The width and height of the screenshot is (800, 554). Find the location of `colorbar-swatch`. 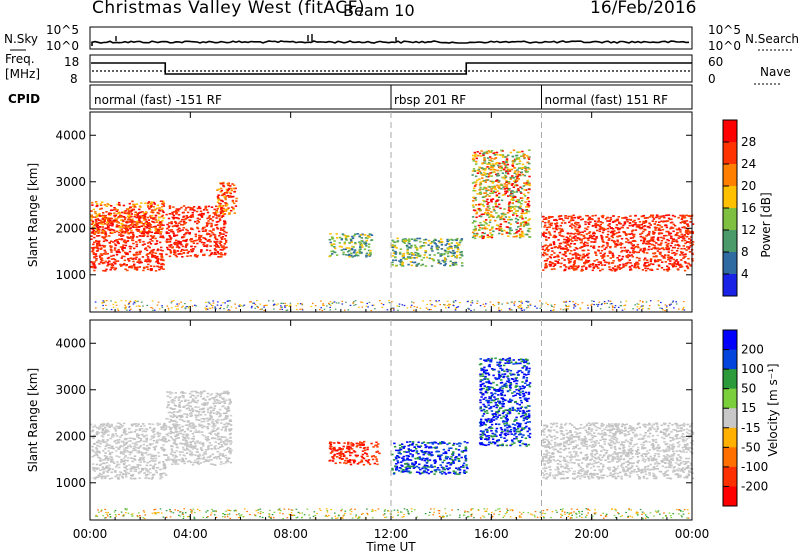

colorbar-swatch is located at coordinates (730, 175).